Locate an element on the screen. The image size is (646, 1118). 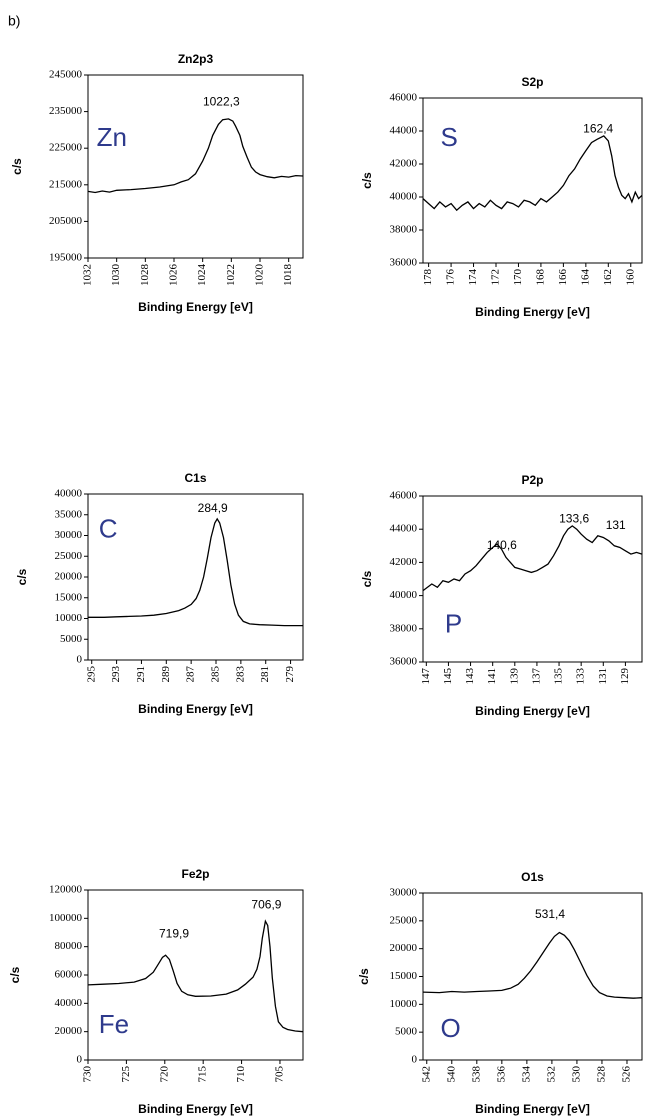
x-tick-label: 1032 is located at coordinates (88, 275).